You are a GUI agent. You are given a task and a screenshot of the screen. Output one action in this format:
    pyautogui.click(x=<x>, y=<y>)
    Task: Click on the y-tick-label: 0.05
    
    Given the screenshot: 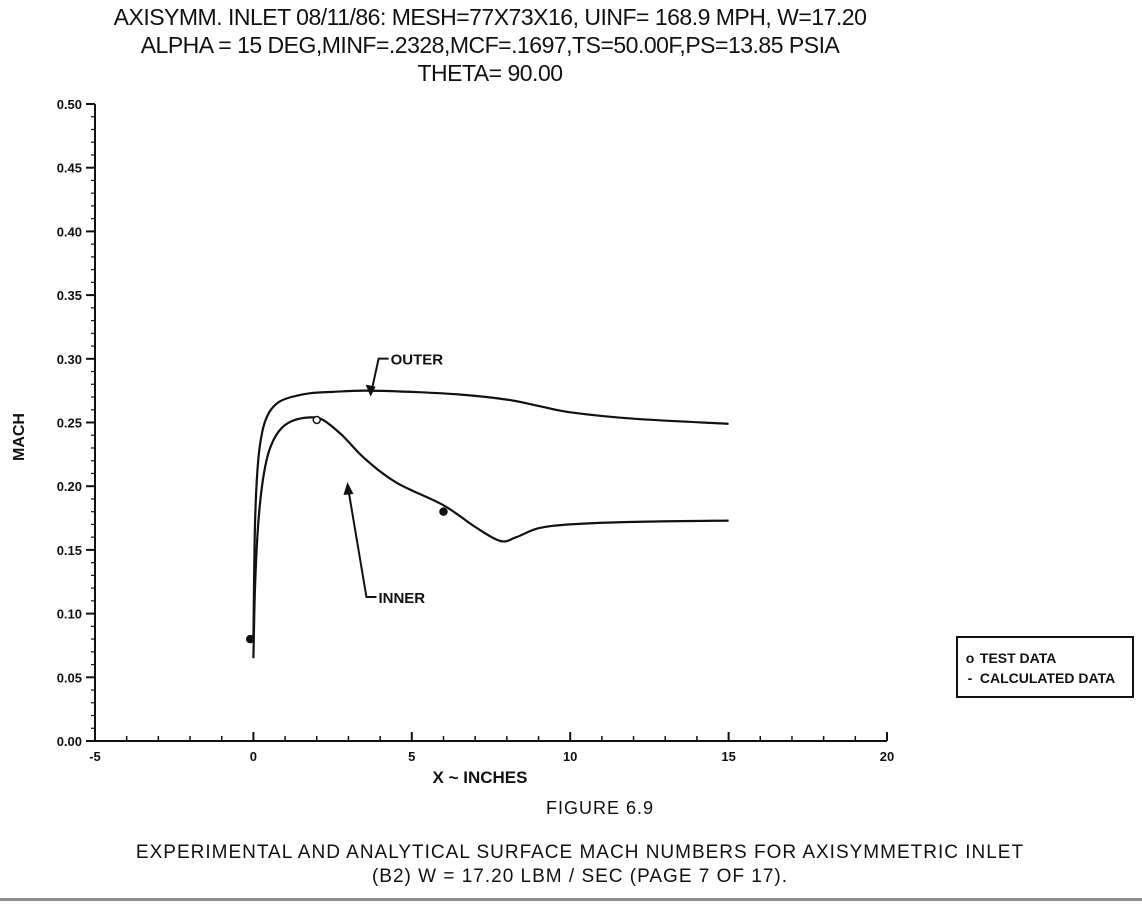 What is the action you would take?
    pyautogui.click(x=69, y=677)
    